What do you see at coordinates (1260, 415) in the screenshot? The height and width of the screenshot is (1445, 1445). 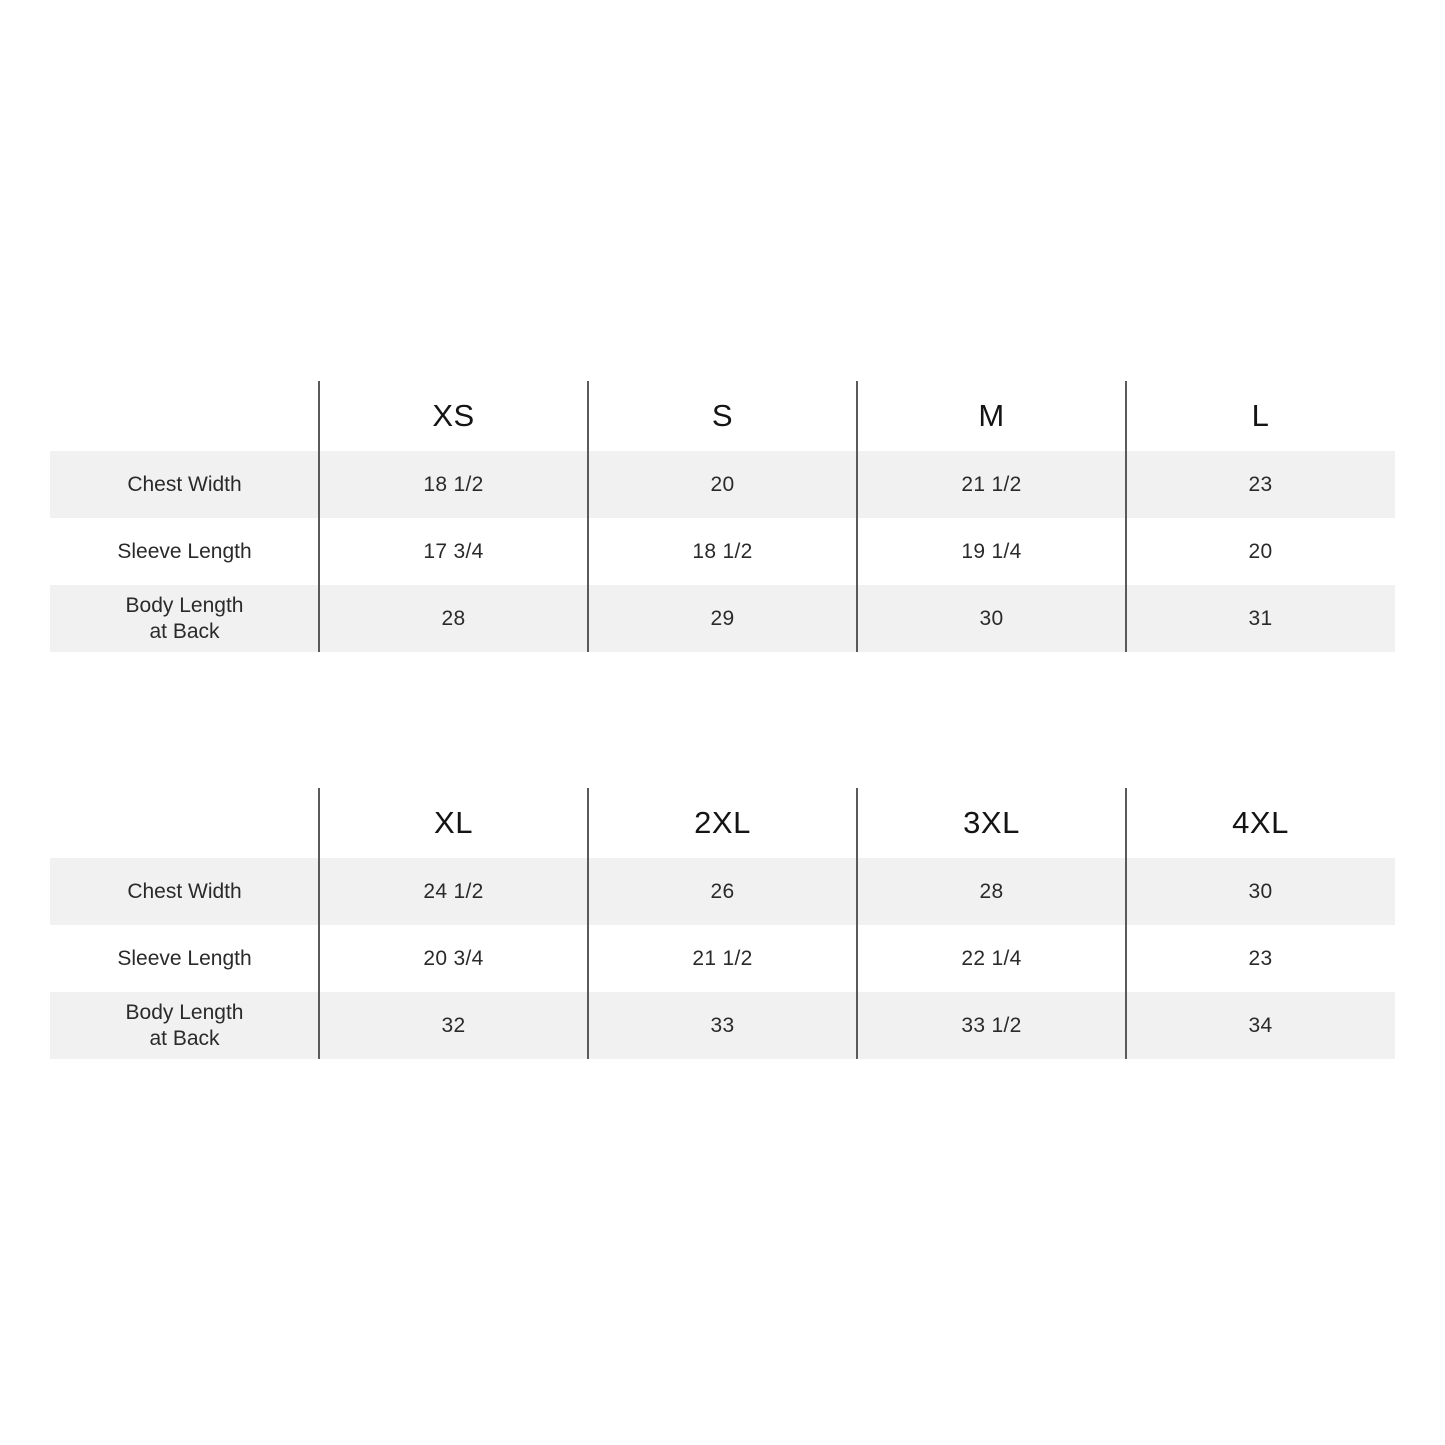 I see `size-header-l: L` at bounding box center [1260, 415].